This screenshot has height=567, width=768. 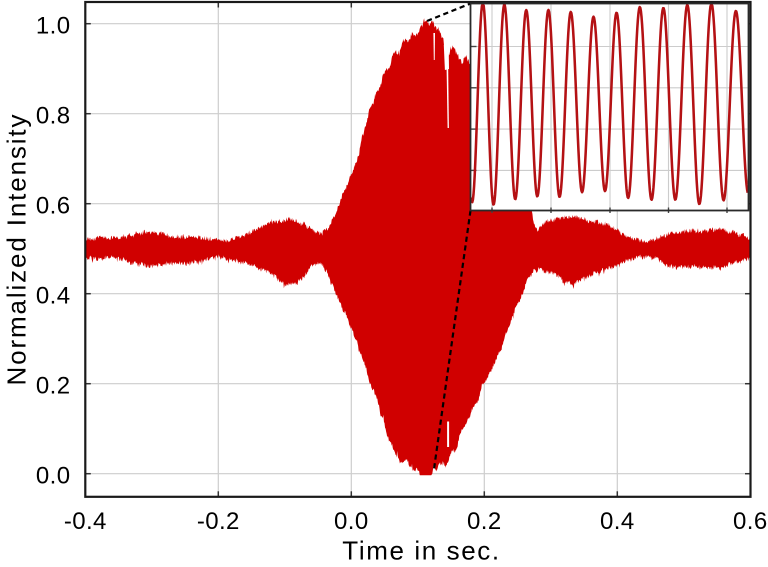 What do you see at coordinates (218, 521) in the screenshot?
I see `svg-text: -0.2` at bounding box center [218, 521].